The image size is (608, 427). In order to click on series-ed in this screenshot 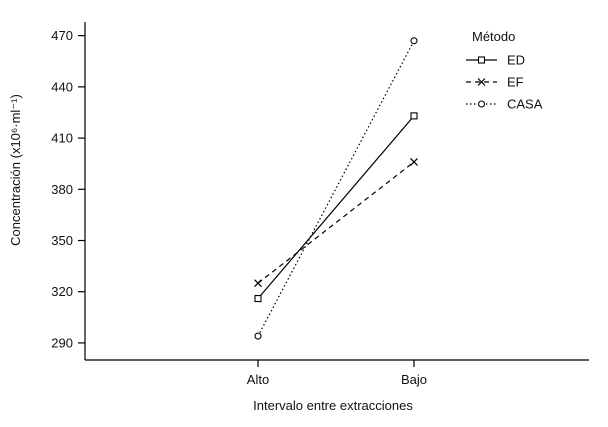, I will do `click(336, 207)`.